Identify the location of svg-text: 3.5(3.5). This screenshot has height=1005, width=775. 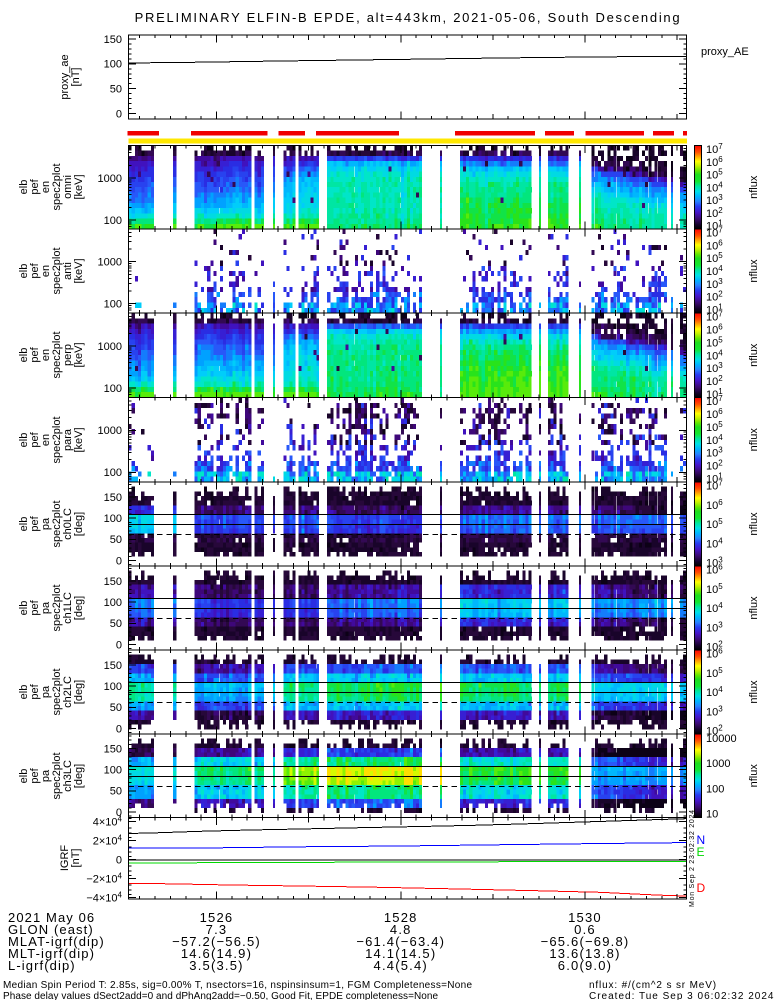
(216, 965).